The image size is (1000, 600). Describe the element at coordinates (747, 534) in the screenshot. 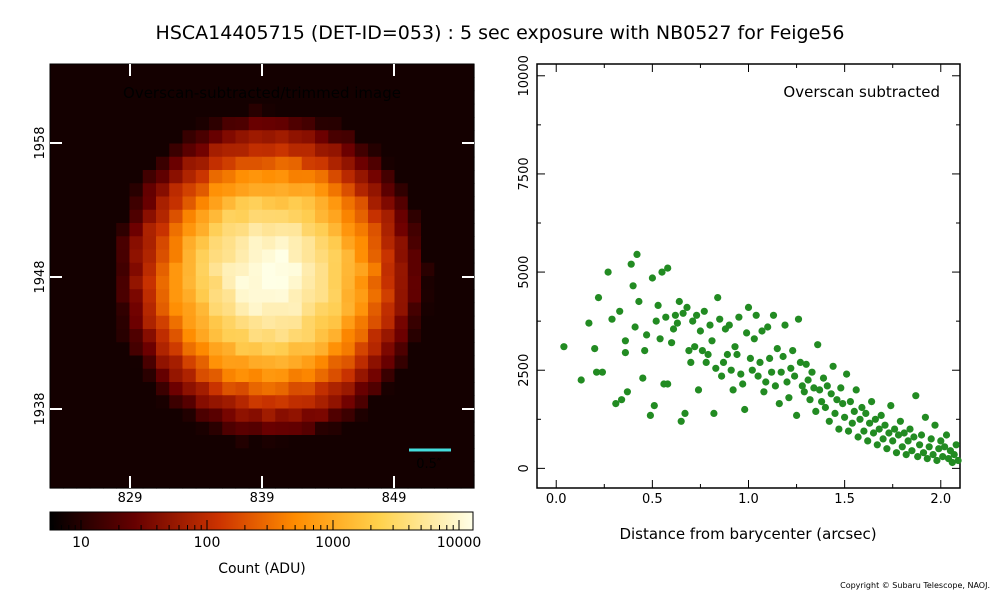

I see `scatter-x-label: Distance from barycenter (arcsec)` at that location.